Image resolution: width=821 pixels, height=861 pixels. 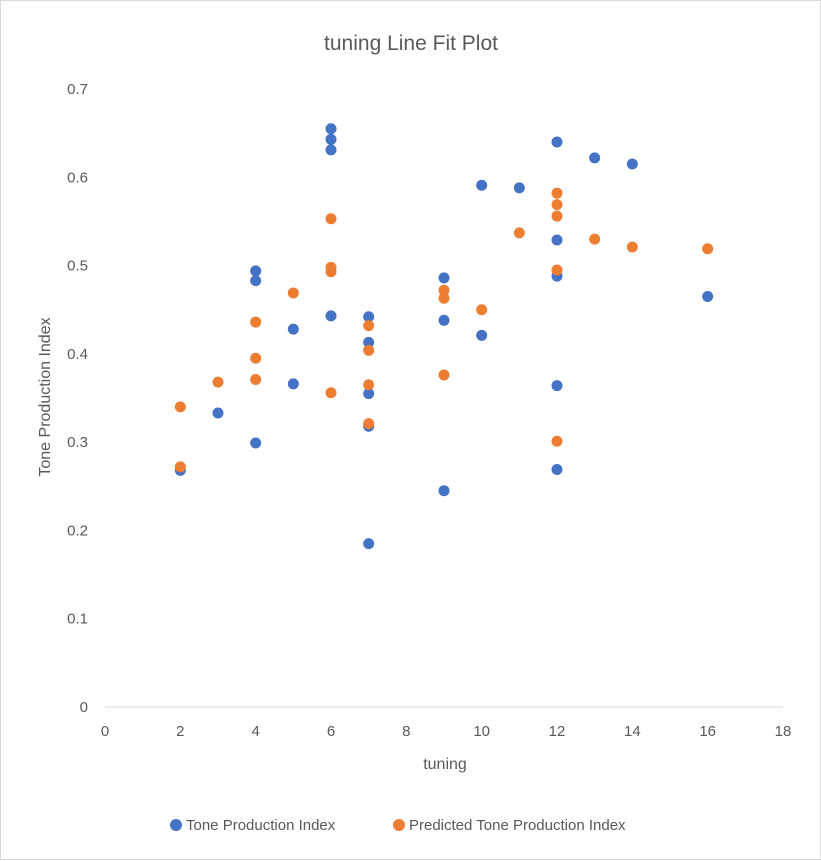 I want to click on legend-label-tone-production-index: Tone Production Index, so click(x=261, y=825).